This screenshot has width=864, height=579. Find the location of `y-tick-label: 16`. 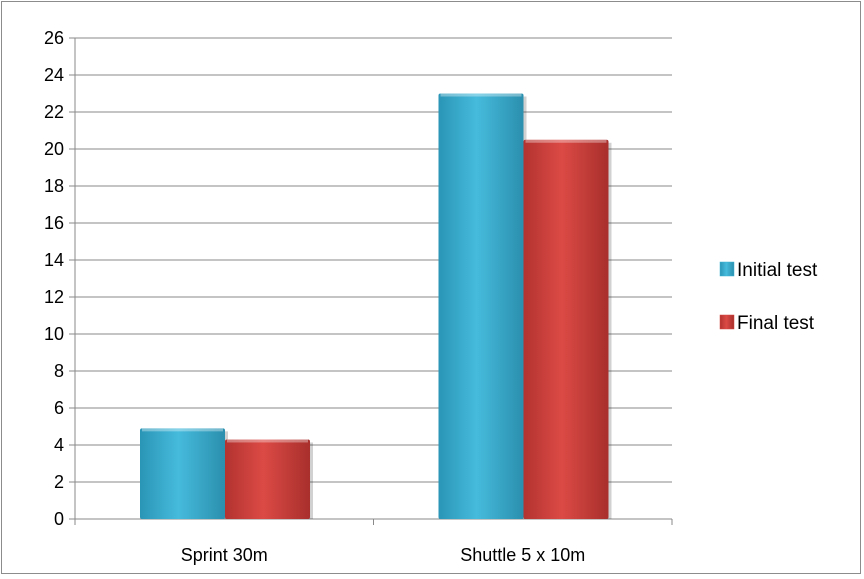

y-tick-label: 16 is located at coordinates (54, 223).